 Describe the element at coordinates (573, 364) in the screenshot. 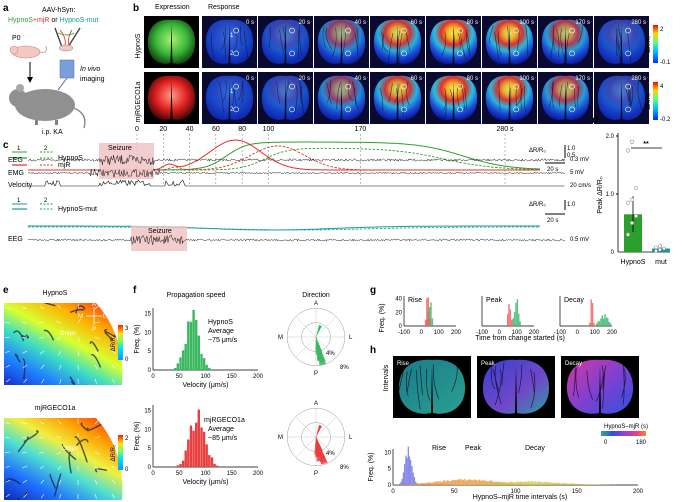

I see `h-map-decay-title: Decay` at that location.